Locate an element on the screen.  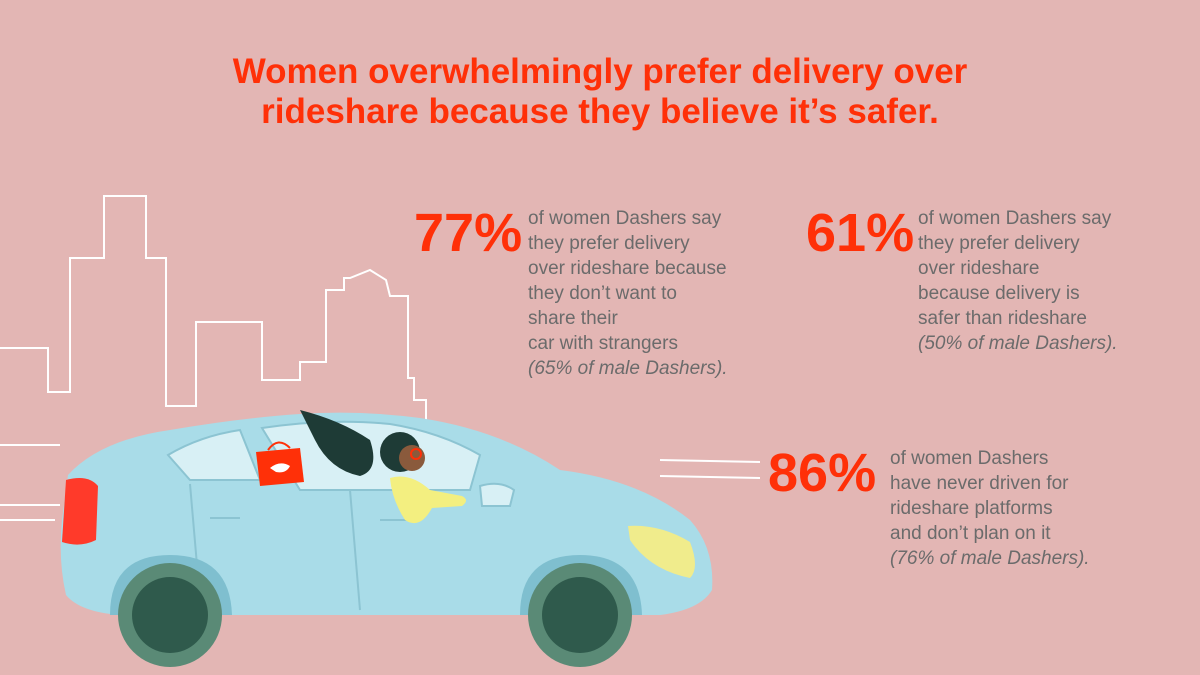
wheel-icon is located at coordinates (375, 615).